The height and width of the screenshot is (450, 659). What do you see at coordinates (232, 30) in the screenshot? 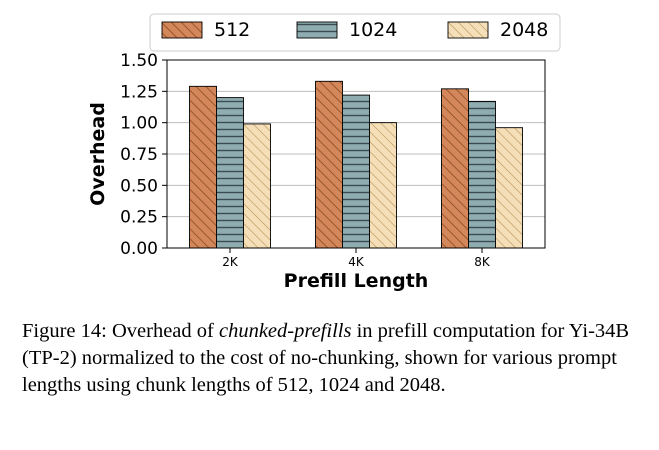
I see `legend-label-512: 512` at bounding box center [232, 30].